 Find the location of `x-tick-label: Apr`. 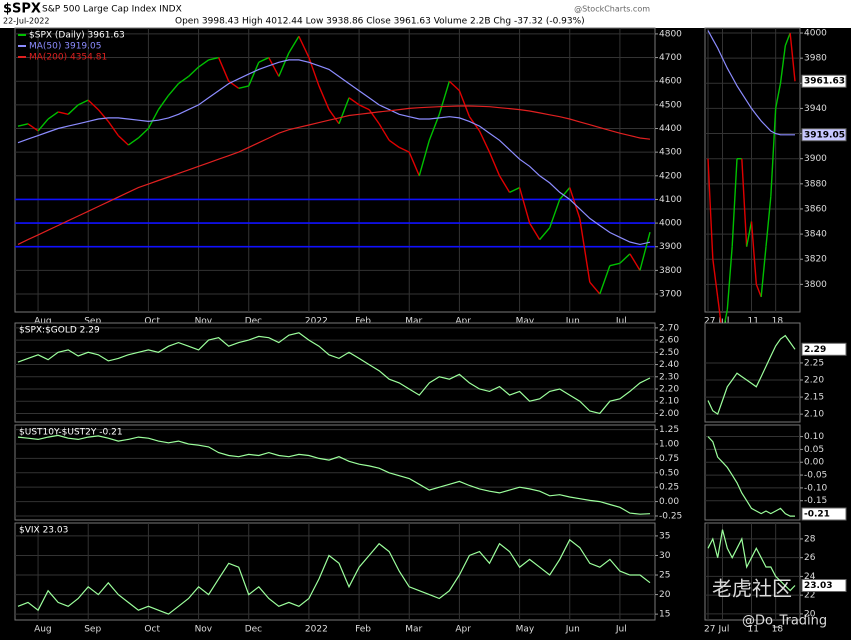

x-tick-label: Apr is located at coordinates (463, 322).